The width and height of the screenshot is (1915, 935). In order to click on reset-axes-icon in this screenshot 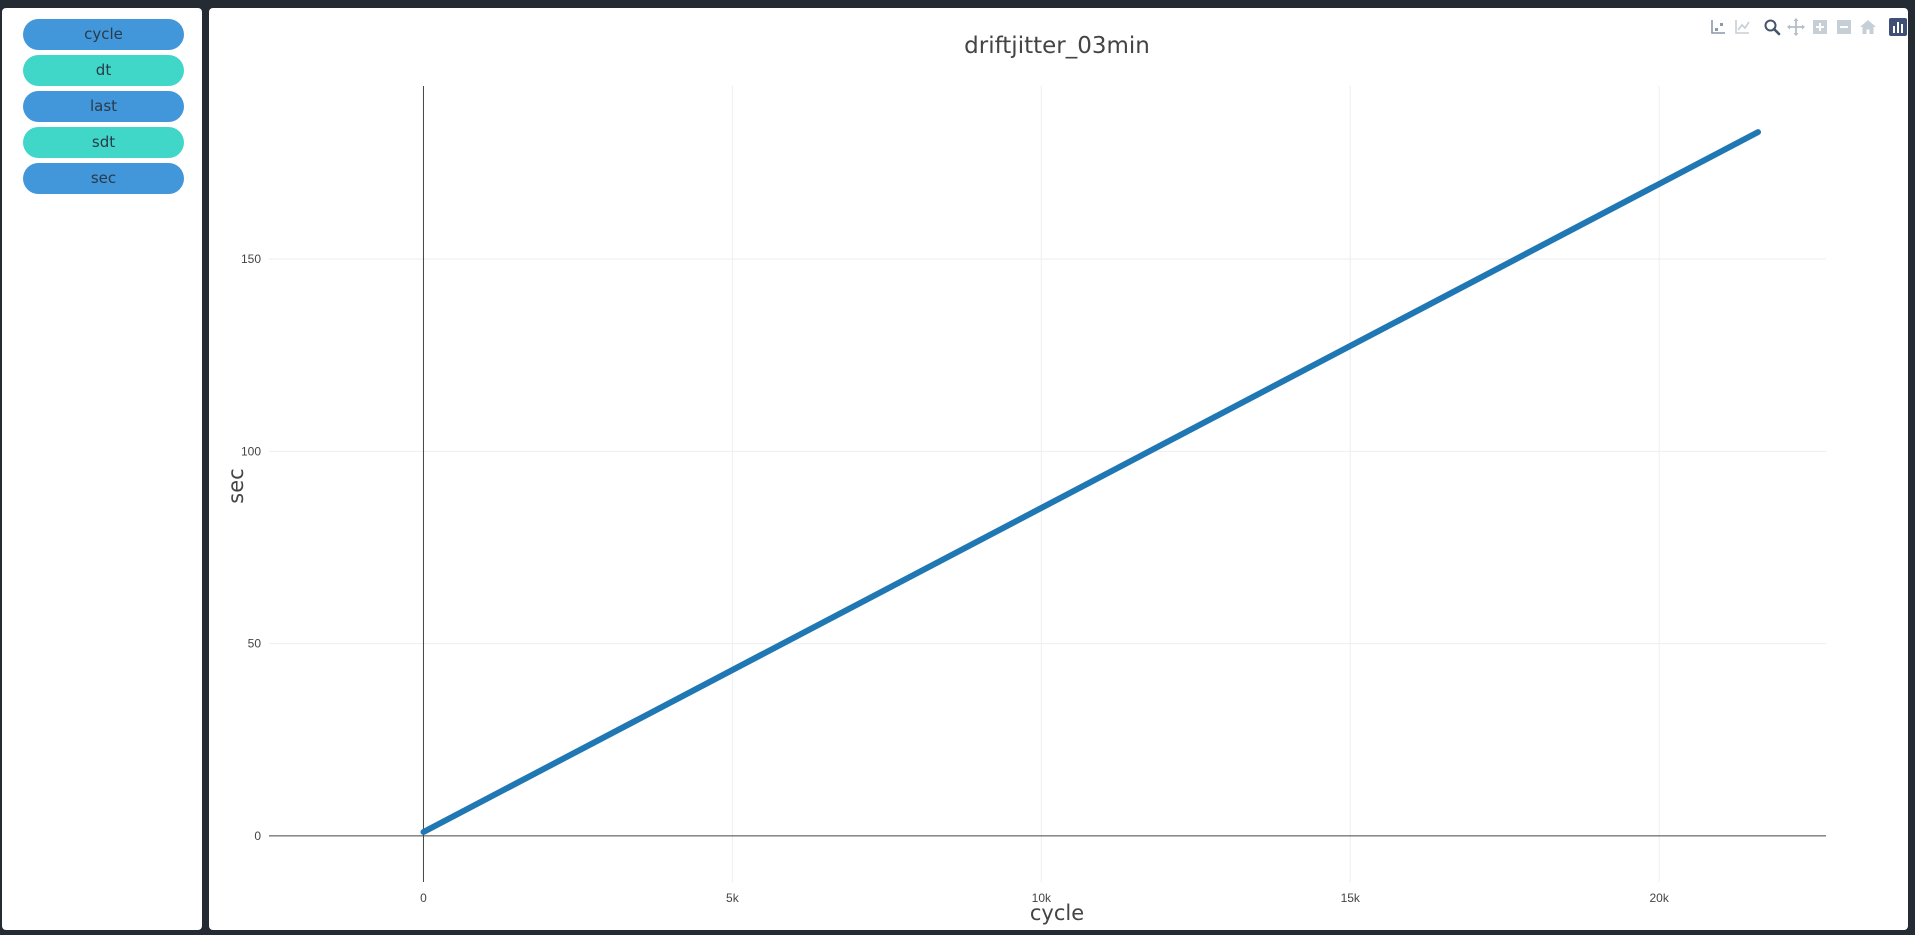, I will do `click(1868, 27)`.